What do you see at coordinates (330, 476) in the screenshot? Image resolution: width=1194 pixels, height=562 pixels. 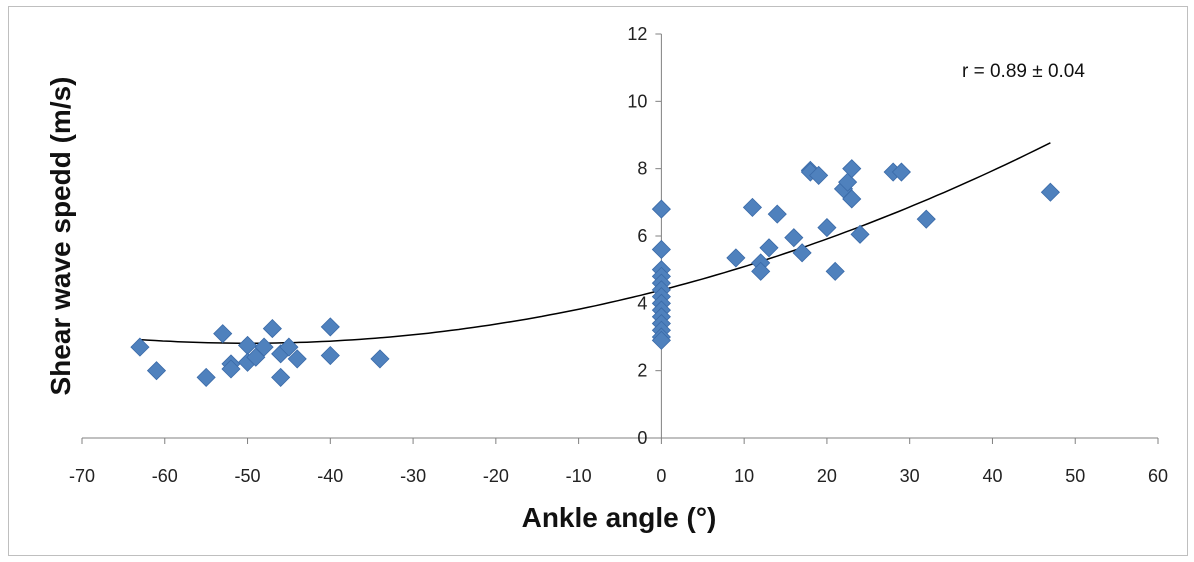 I see `x-tick-label: -40` at bounding box center [330, 476].